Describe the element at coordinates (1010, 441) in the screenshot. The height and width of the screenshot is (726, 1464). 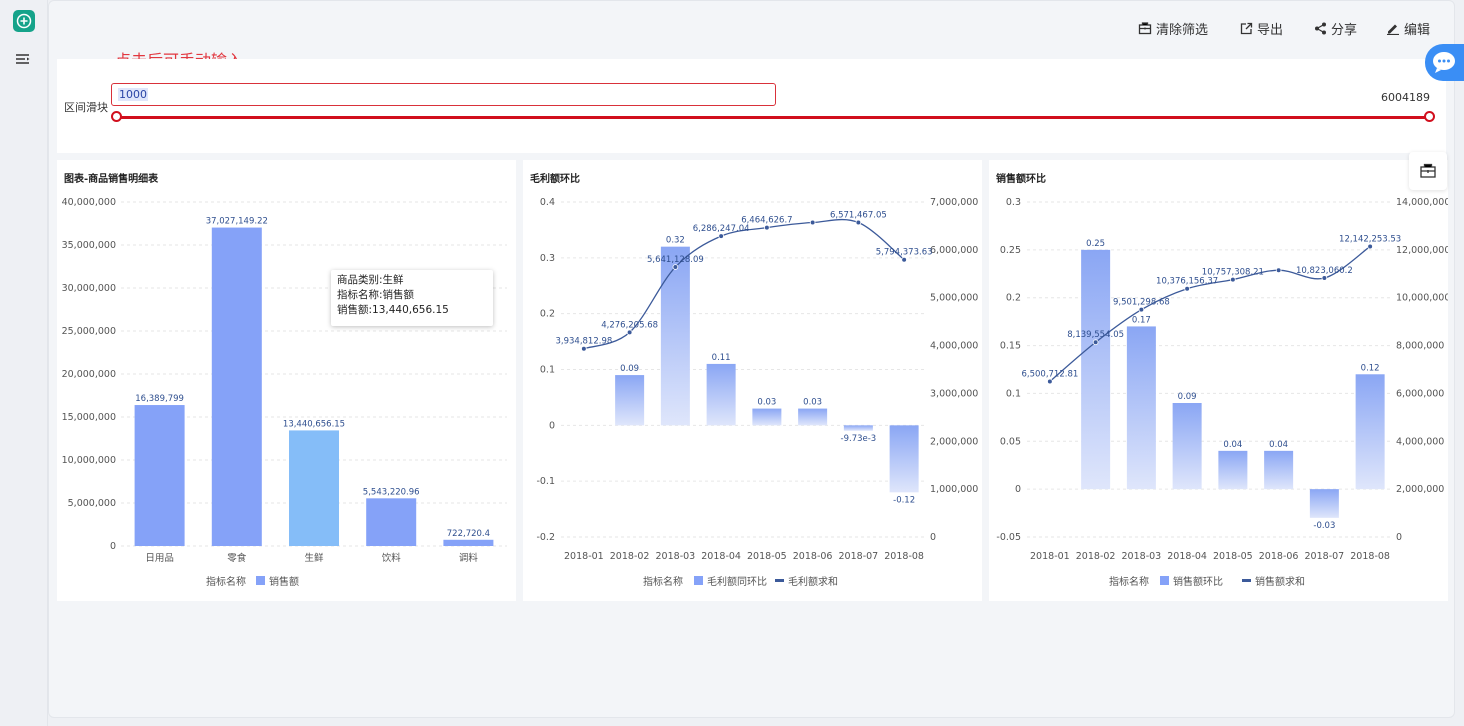
I see `y-left-tick-label: 0.05` at that location.